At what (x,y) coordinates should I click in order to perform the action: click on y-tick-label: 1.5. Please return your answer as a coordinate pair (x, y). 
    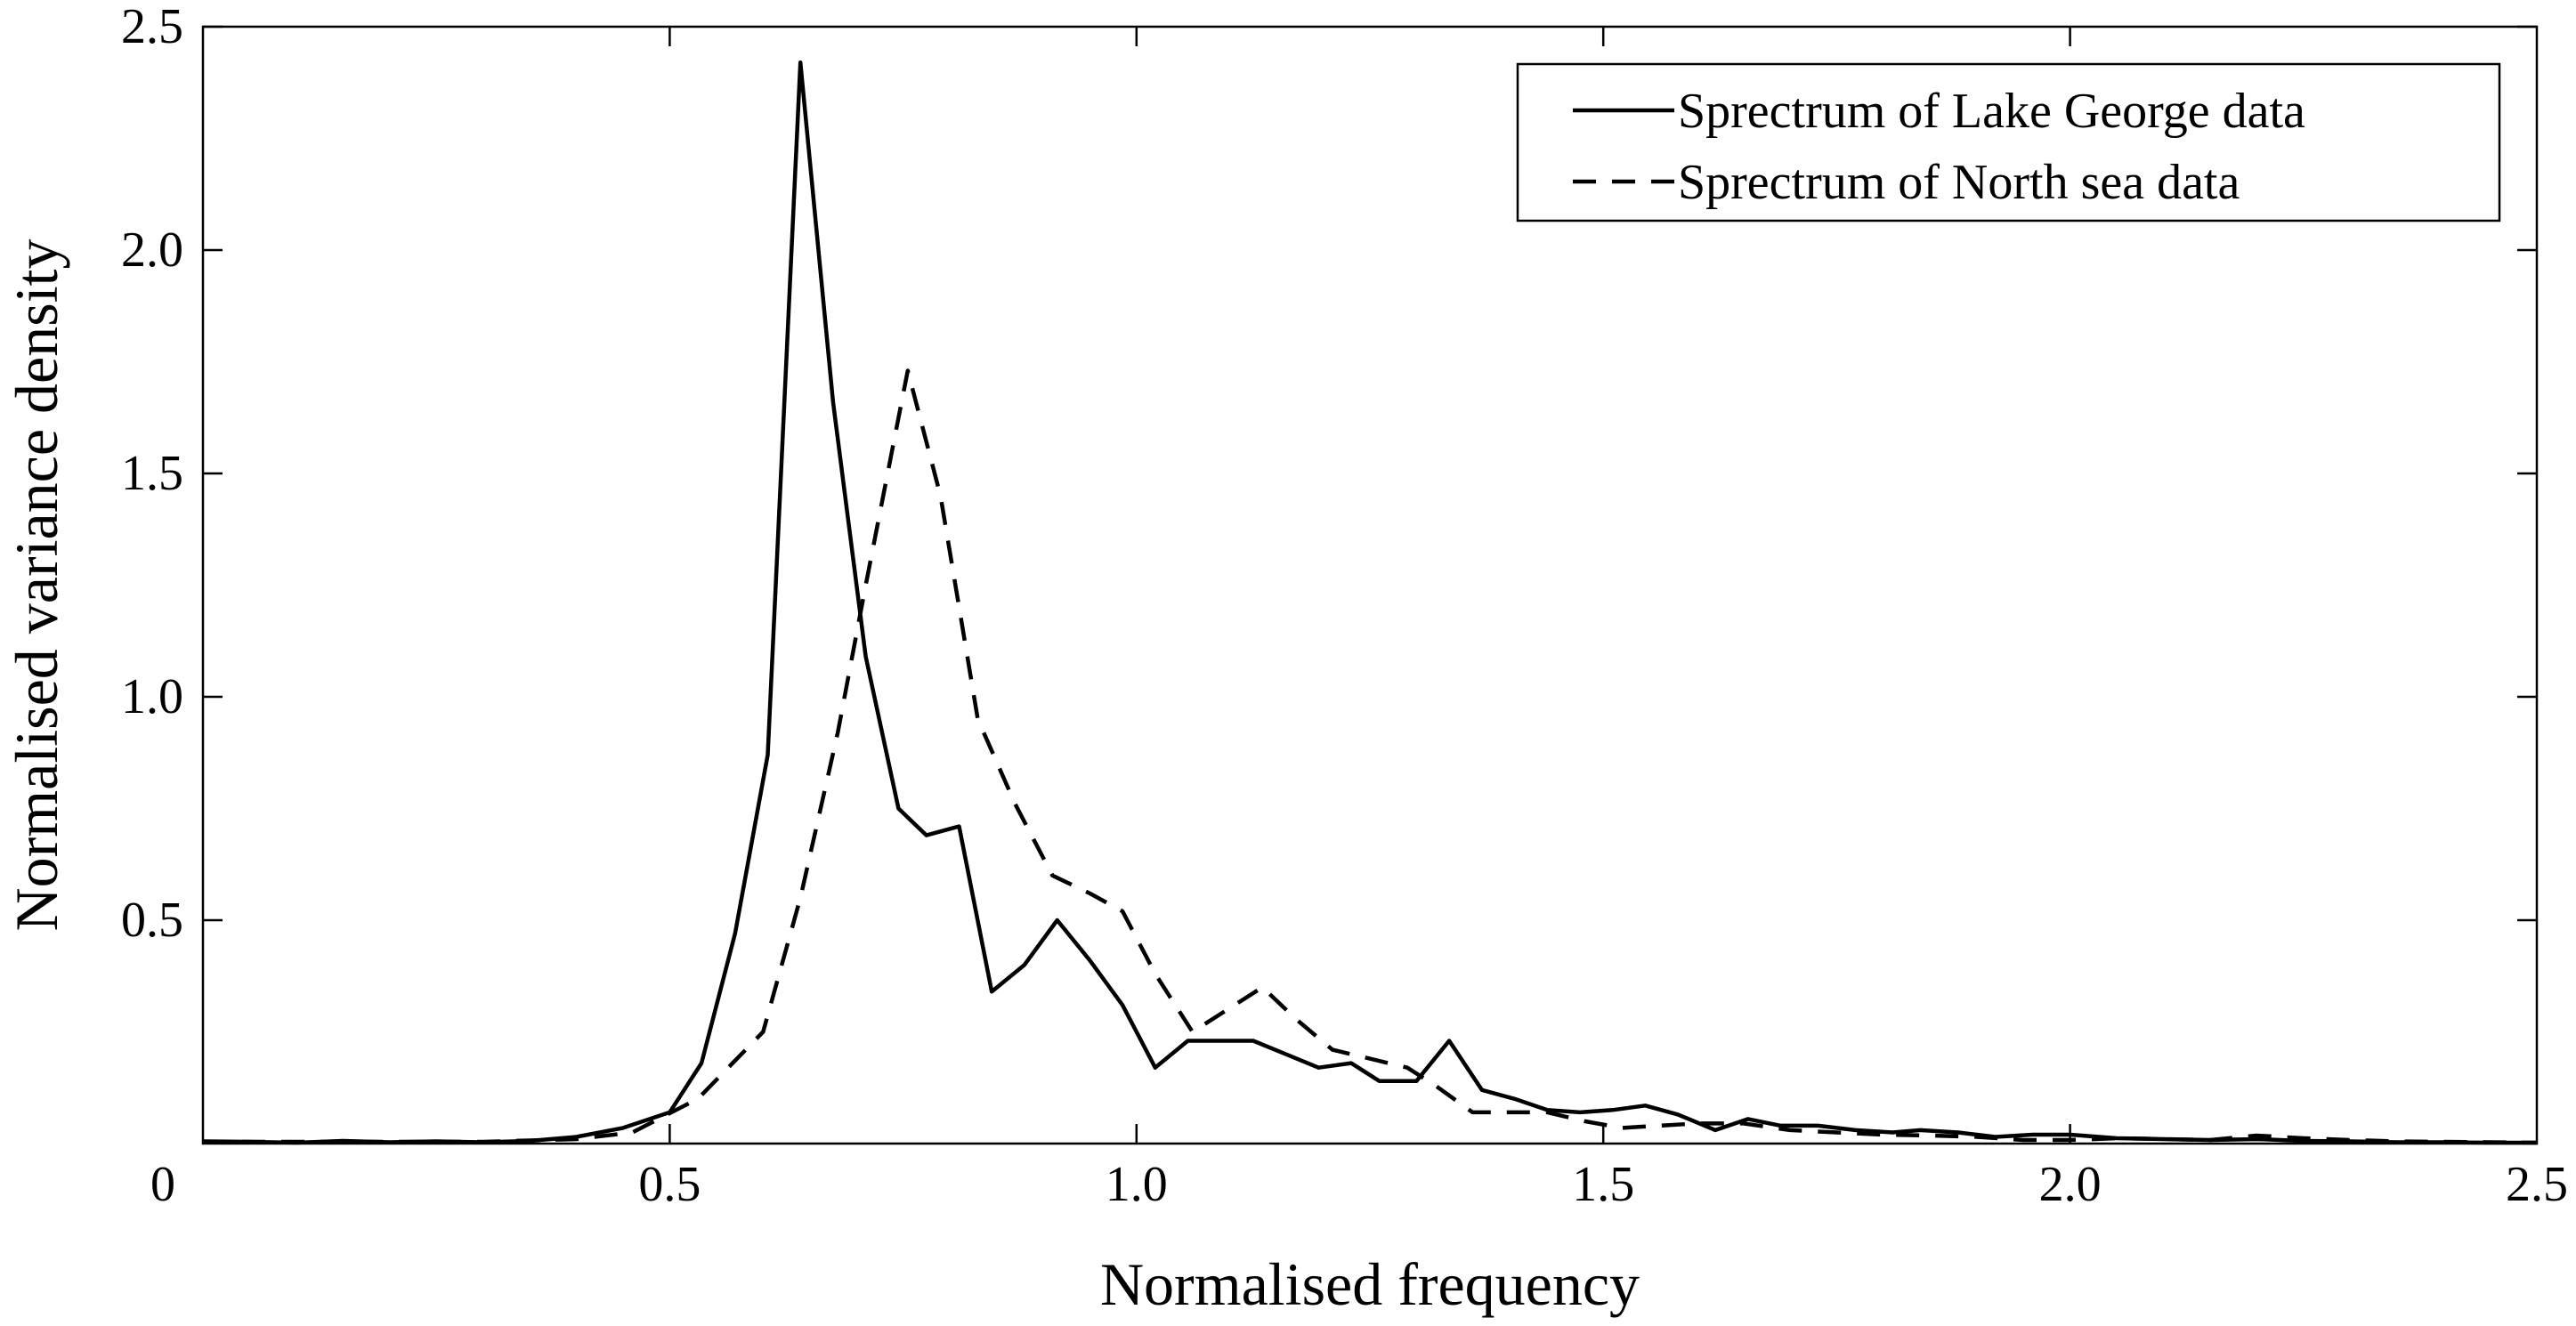
    Looking at the image, I should click on (152, 473).